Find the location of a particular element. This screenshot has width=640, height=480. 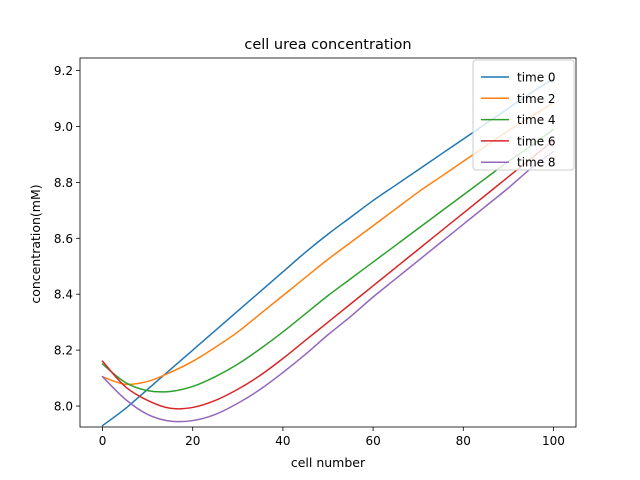

x-tick-label: 60 is located at coordinates (372, 441).